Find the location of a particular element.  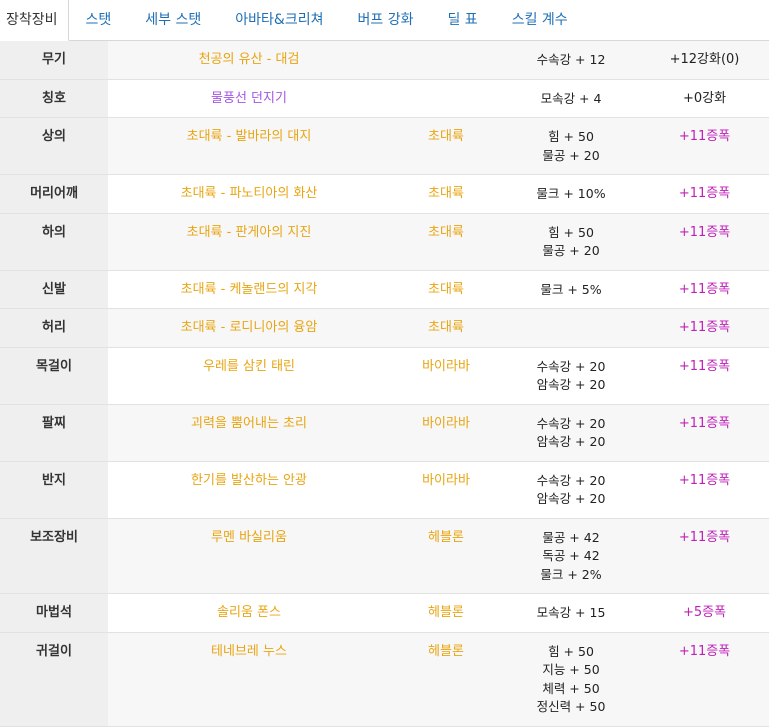

reinforce-level: +0강화 is located at coordinates (704, 98).